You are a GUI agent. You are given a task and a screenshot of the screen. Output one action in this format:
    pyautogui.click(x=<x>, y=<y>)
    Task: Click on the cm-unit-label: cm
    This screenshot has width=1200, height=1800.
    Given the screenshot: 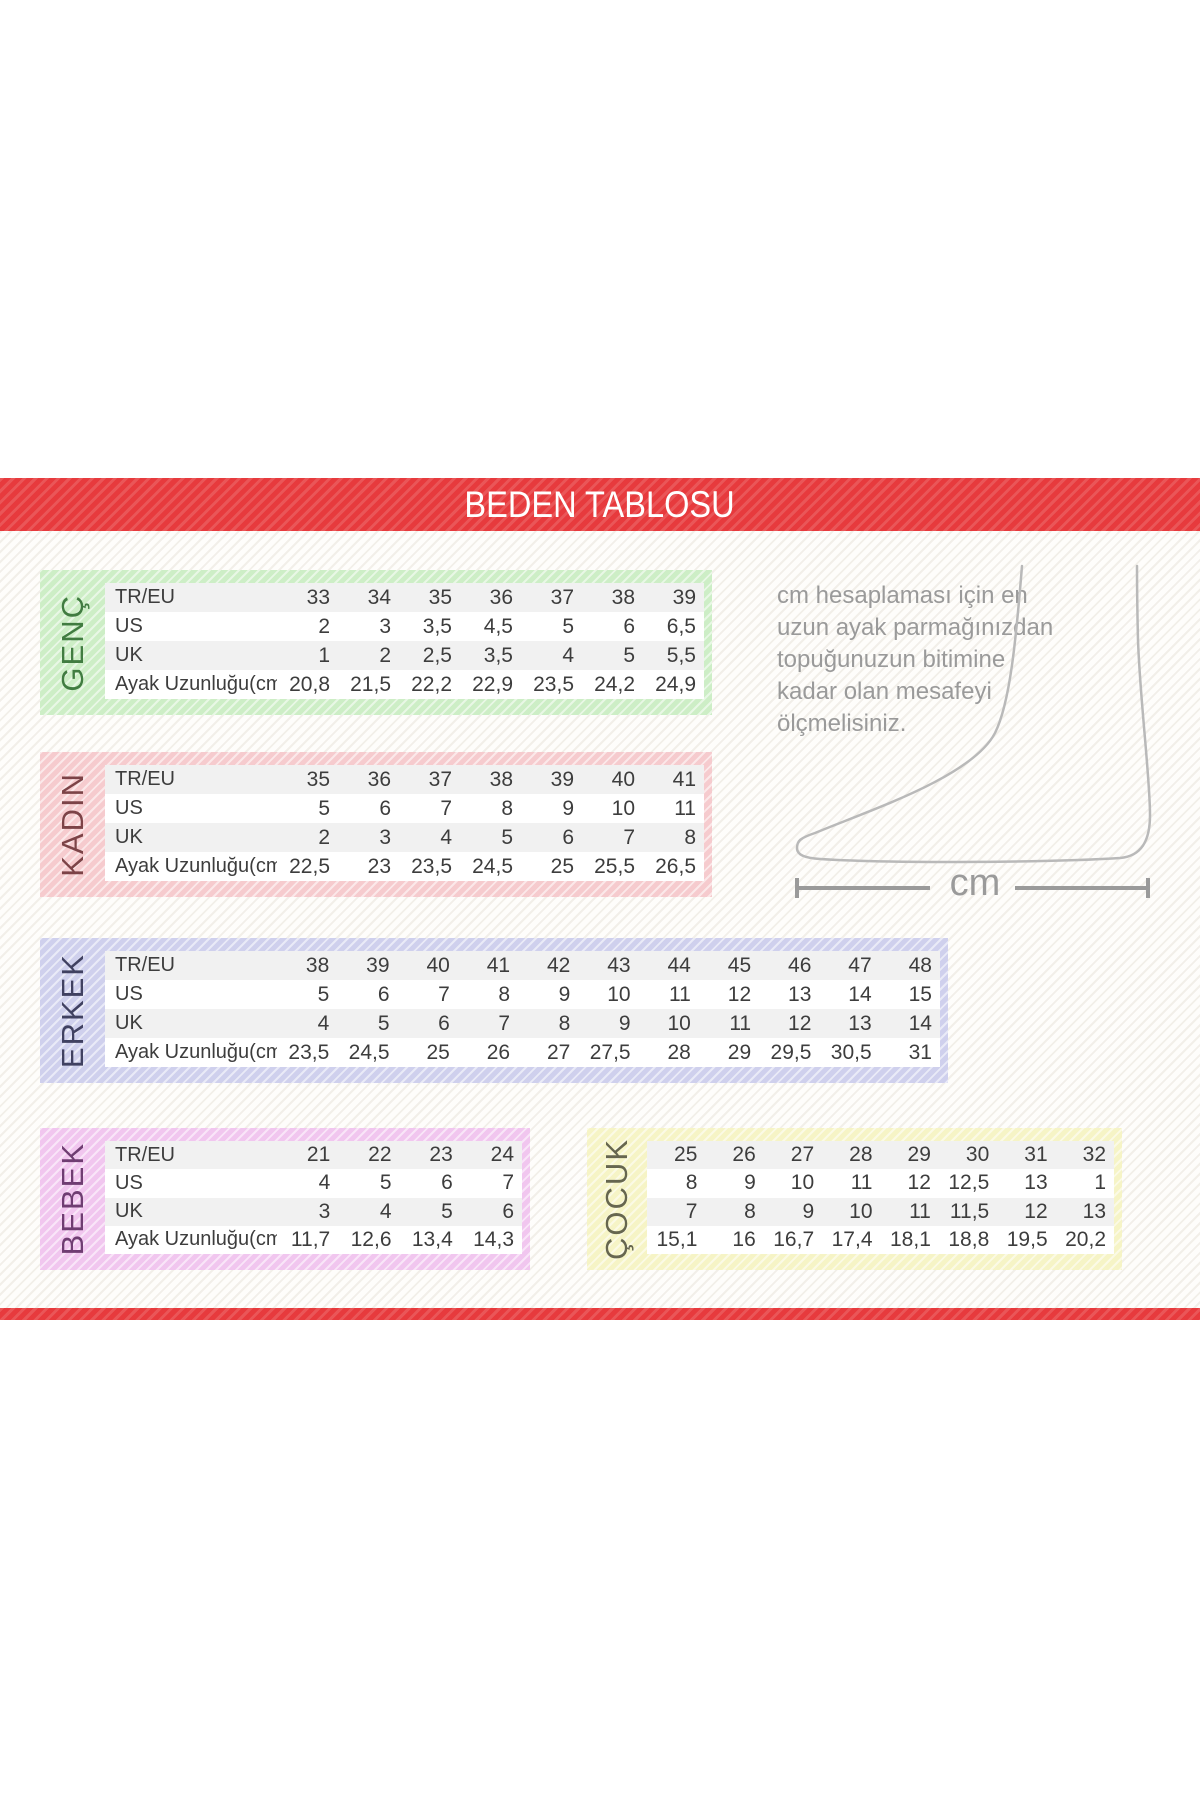 What is the action you would take?
    pyautogui.click(x=975, y=883)
    